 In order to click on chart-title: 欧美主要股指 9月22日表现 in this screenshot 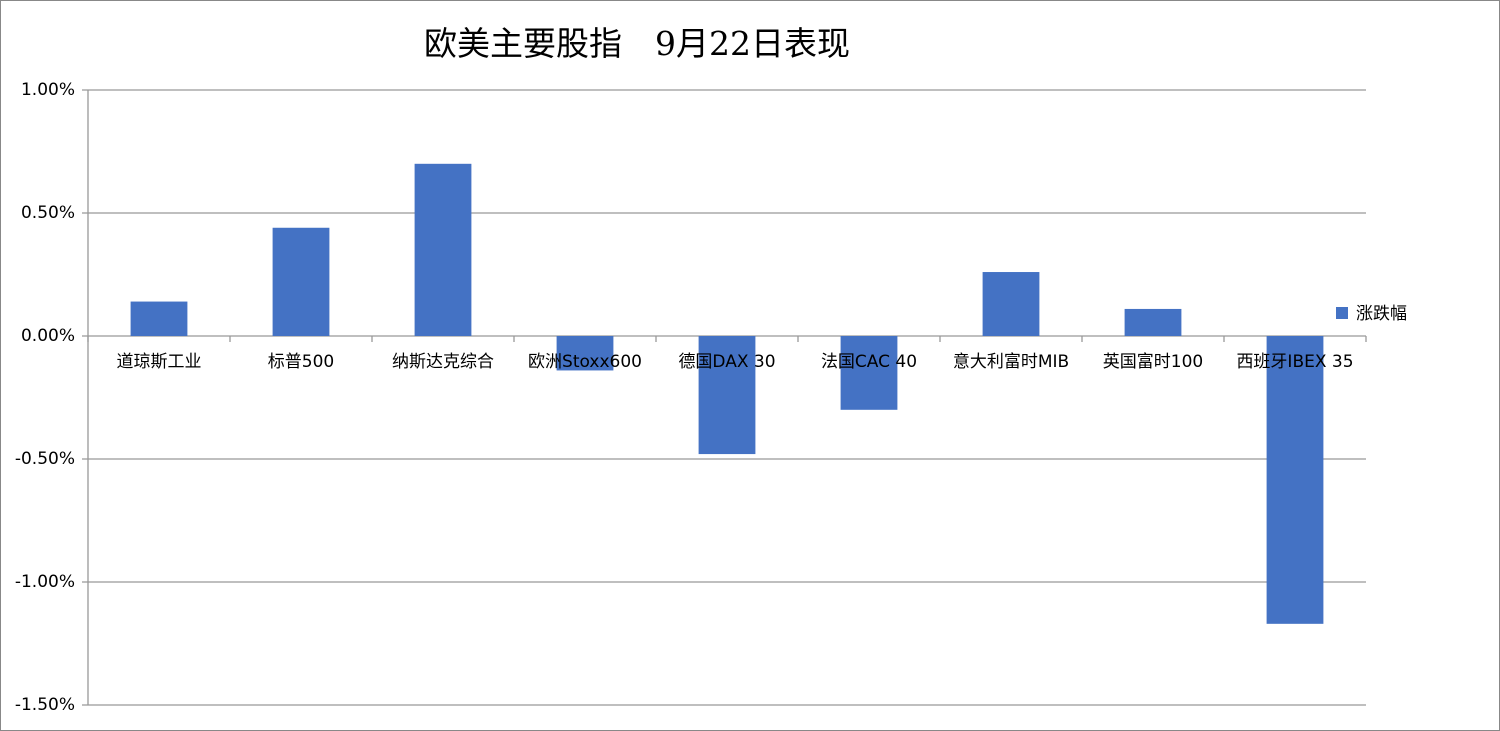, I will do `click(637, 43)`.